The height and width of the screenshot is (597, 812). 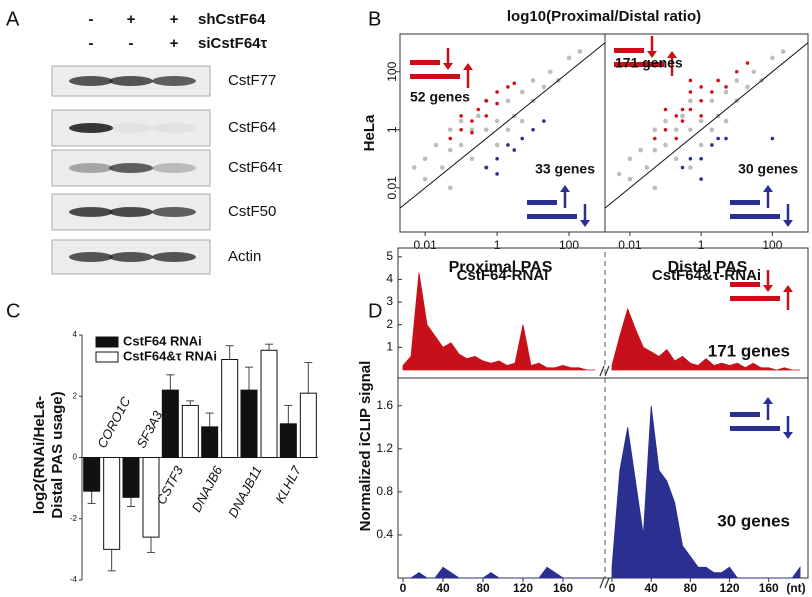 I want to click on section-label: Proximal PAS, so click(x=501, y=267).